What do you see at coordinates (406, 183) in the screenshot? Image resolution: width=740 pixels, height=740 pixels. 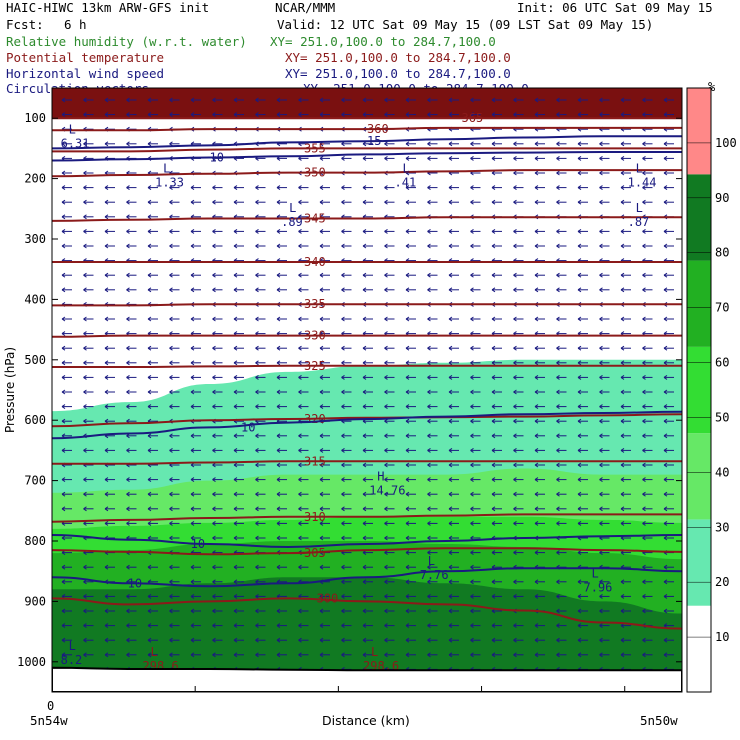 I see `extremum-value: .41` at bounding box center [406, 183].